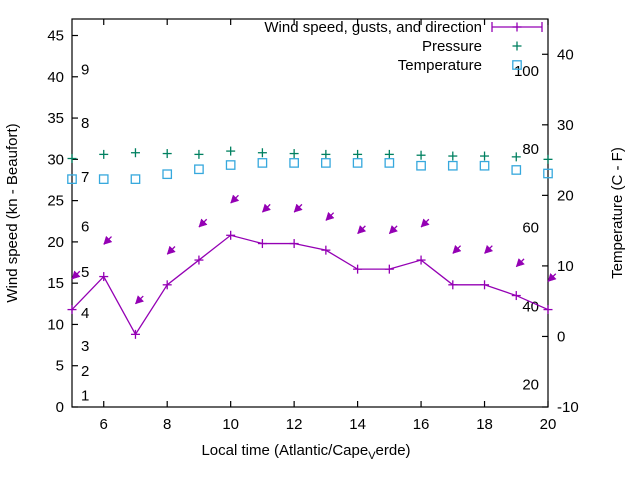  What do you see at coordinates (60, 366) in the screenshot?
I see `y-axis-tick-label: 5` at bounding box center [60, 366].